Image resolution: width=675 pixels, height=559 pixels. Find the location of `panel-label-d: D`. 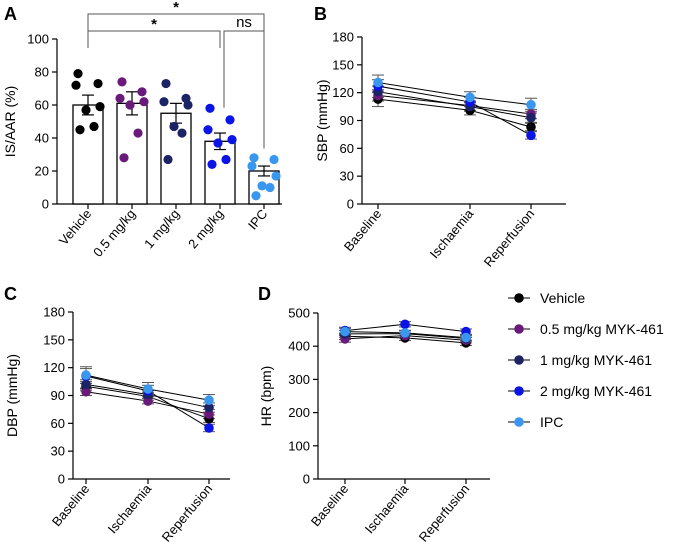

panel-label-d: D is located at coordinates (264, 294).